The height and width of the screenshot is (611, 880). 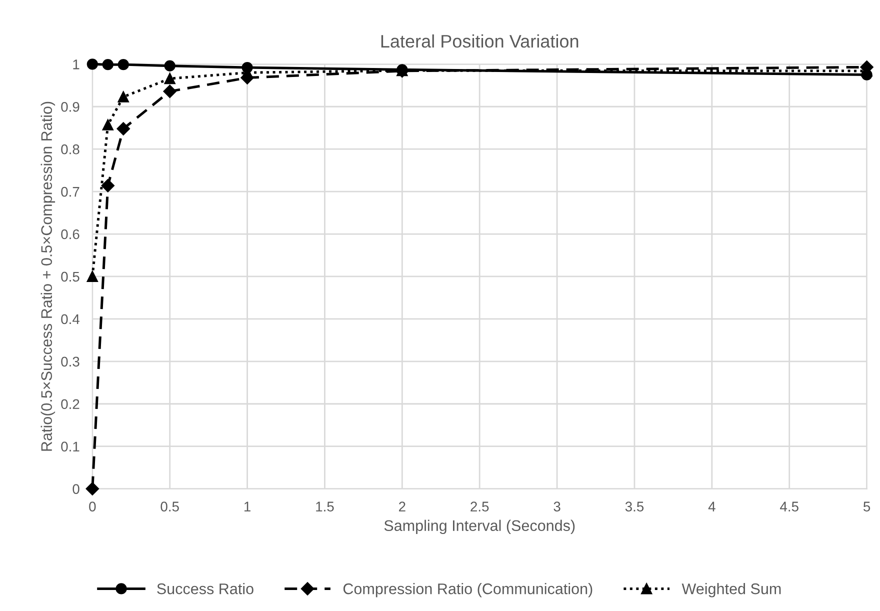 What do you see at coordinates (467, 590) in the screenshot?
I see `legend-label: Compression Ratio (Communication)` at bounding box center [467, 590].